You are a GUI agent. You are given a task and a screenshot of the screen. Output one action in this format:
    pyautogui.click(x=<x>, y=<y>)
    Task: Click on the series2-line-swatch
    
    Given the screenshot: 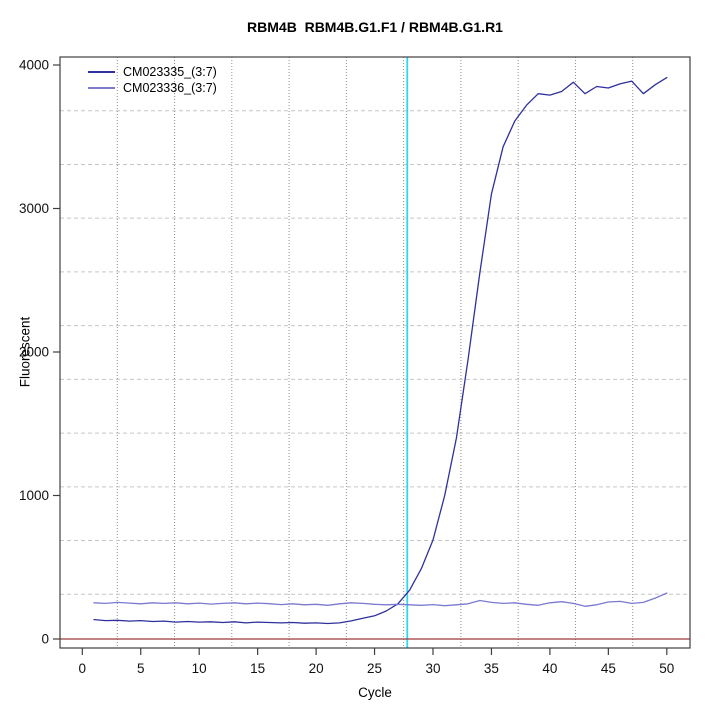 What is the action you would take?
    pyautogui.click(x=101, y=88)
    